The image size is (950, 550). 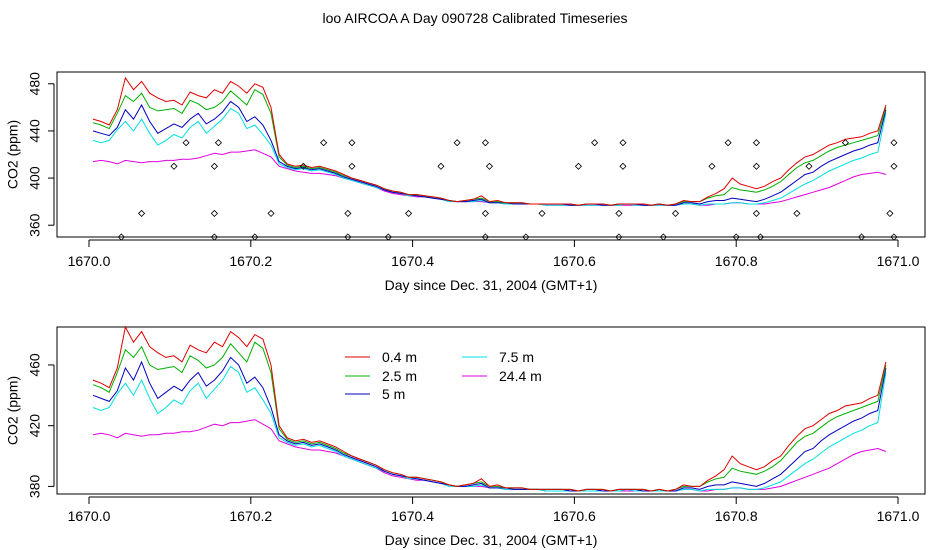 I want to click on y-tick-label: 480, so click(x=35, y=84).